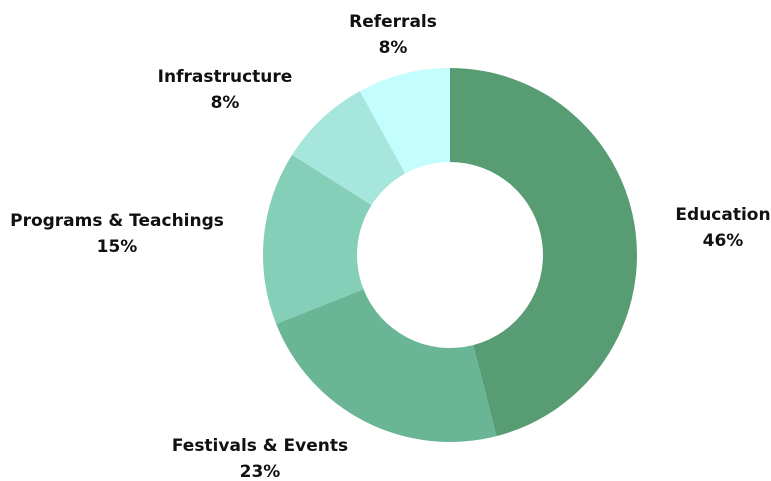  Describe the element at coordinates (393, 22) in the screenshot. I see `slice-label: Referrals` at that location.